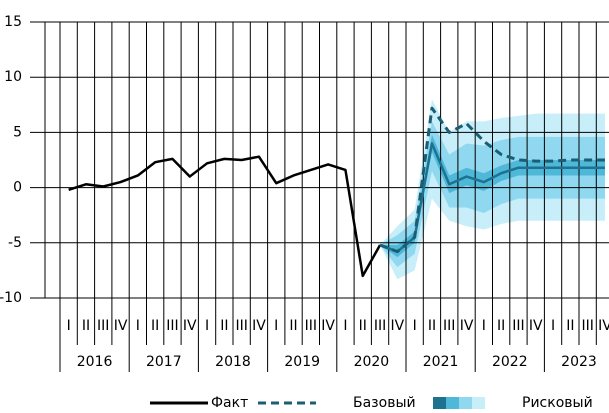 Image resolution: width=609 pixels, height=413 pixels. Describe the element at coordinates (384, 403) in the screenshot. I see `legend-label: Базовый` at that location.